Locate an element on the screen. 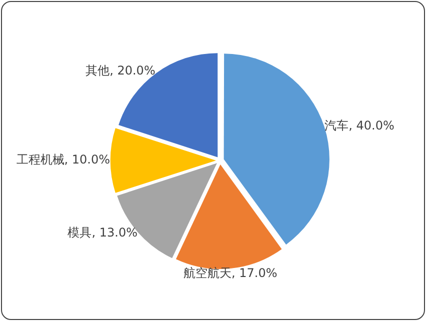 This screenshot has height=323, width=428. slice-label: 工程机械, 10.0% is located at coordinates (63, 159).